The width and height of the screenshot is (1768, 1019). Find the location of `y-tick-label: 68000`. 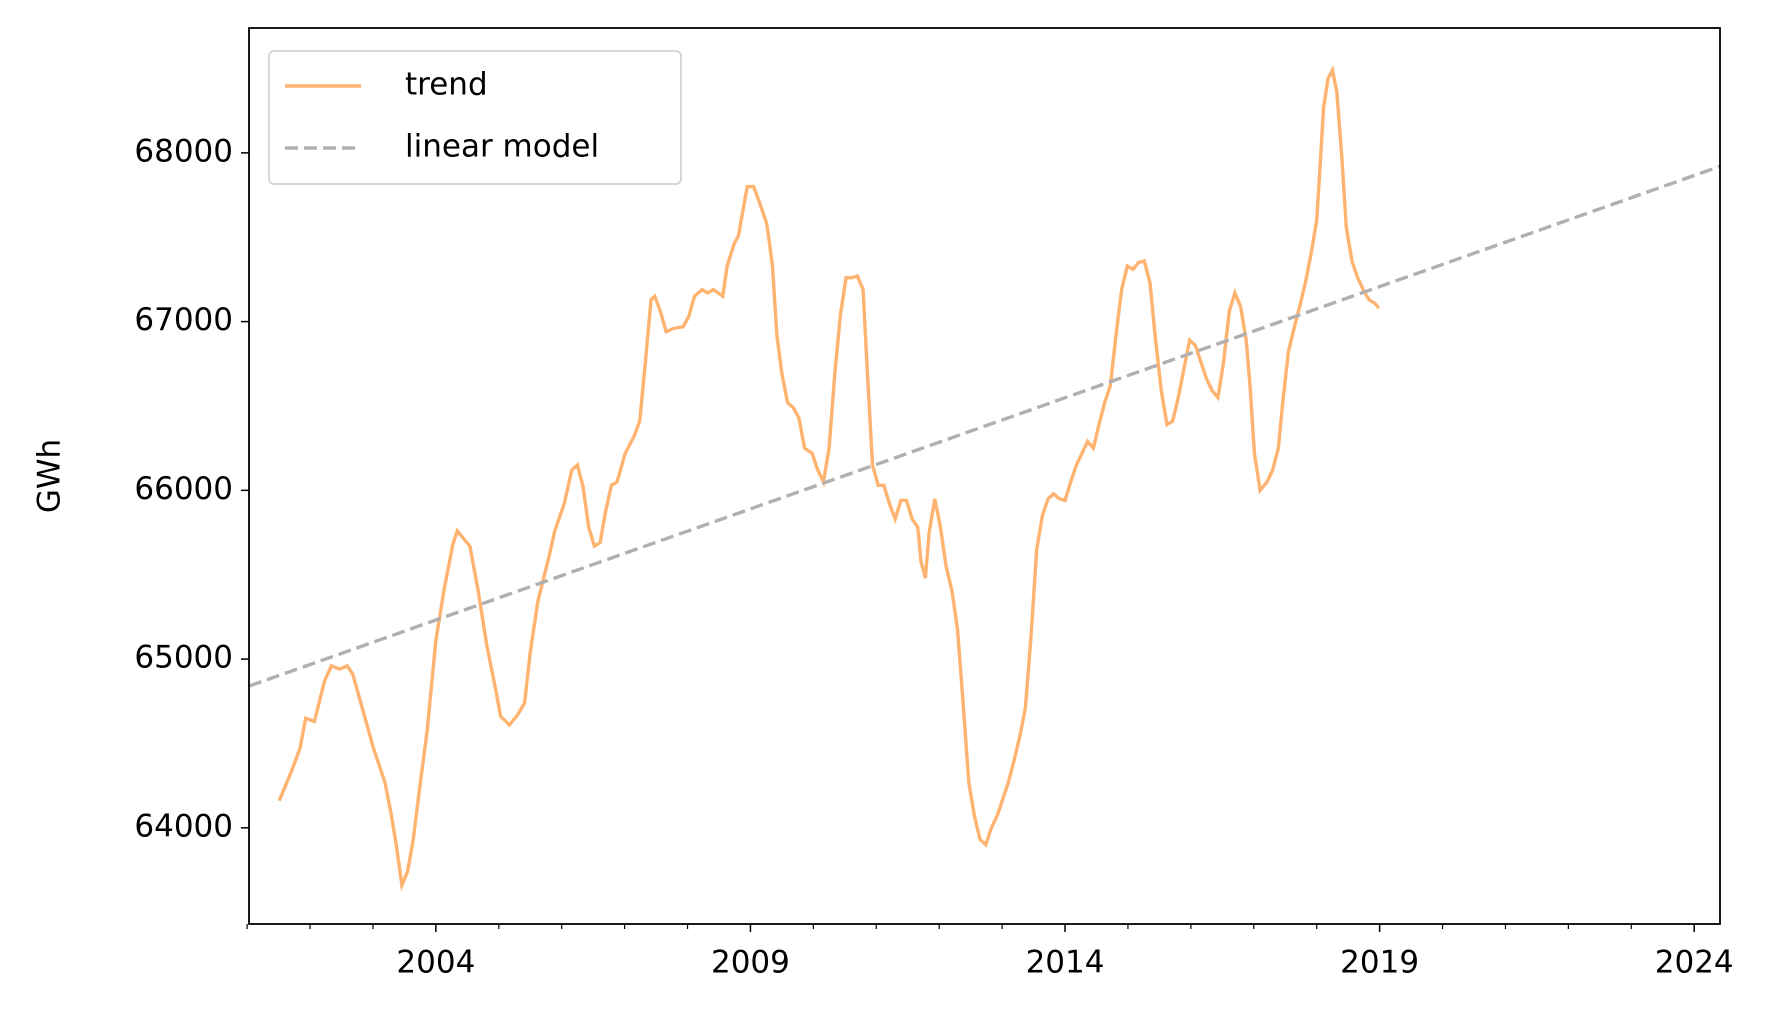

y-tick-label: 68000 is located at coordinates (183, 151).